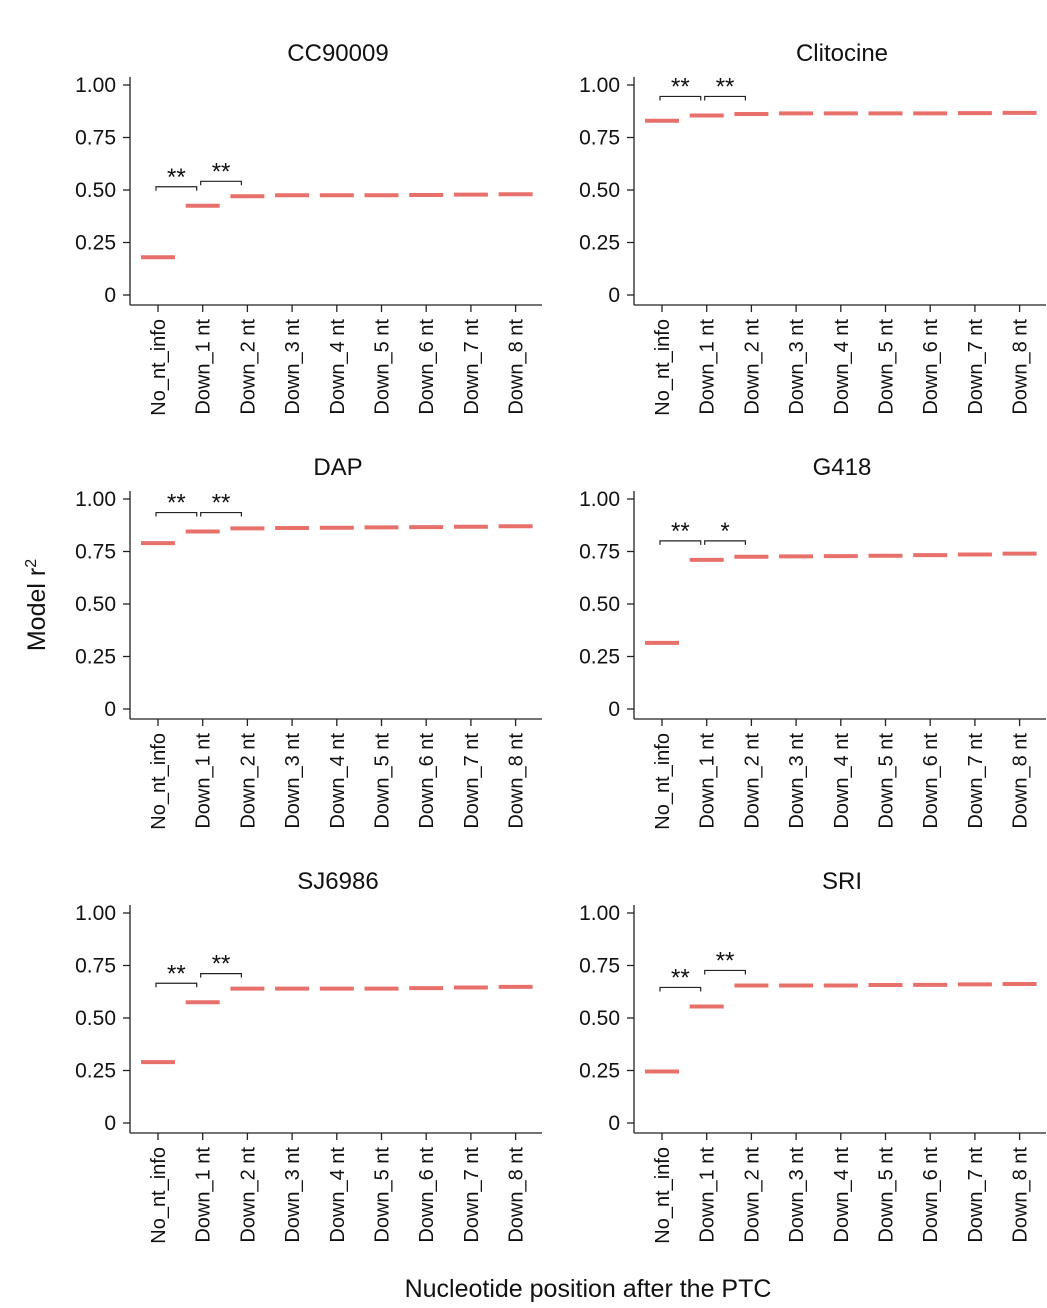 The height and width of the screenshot is (1308, 1047). Describe the element at coordinates (842, 467) in the screenshot. I see `panel-title: G418` at that location.